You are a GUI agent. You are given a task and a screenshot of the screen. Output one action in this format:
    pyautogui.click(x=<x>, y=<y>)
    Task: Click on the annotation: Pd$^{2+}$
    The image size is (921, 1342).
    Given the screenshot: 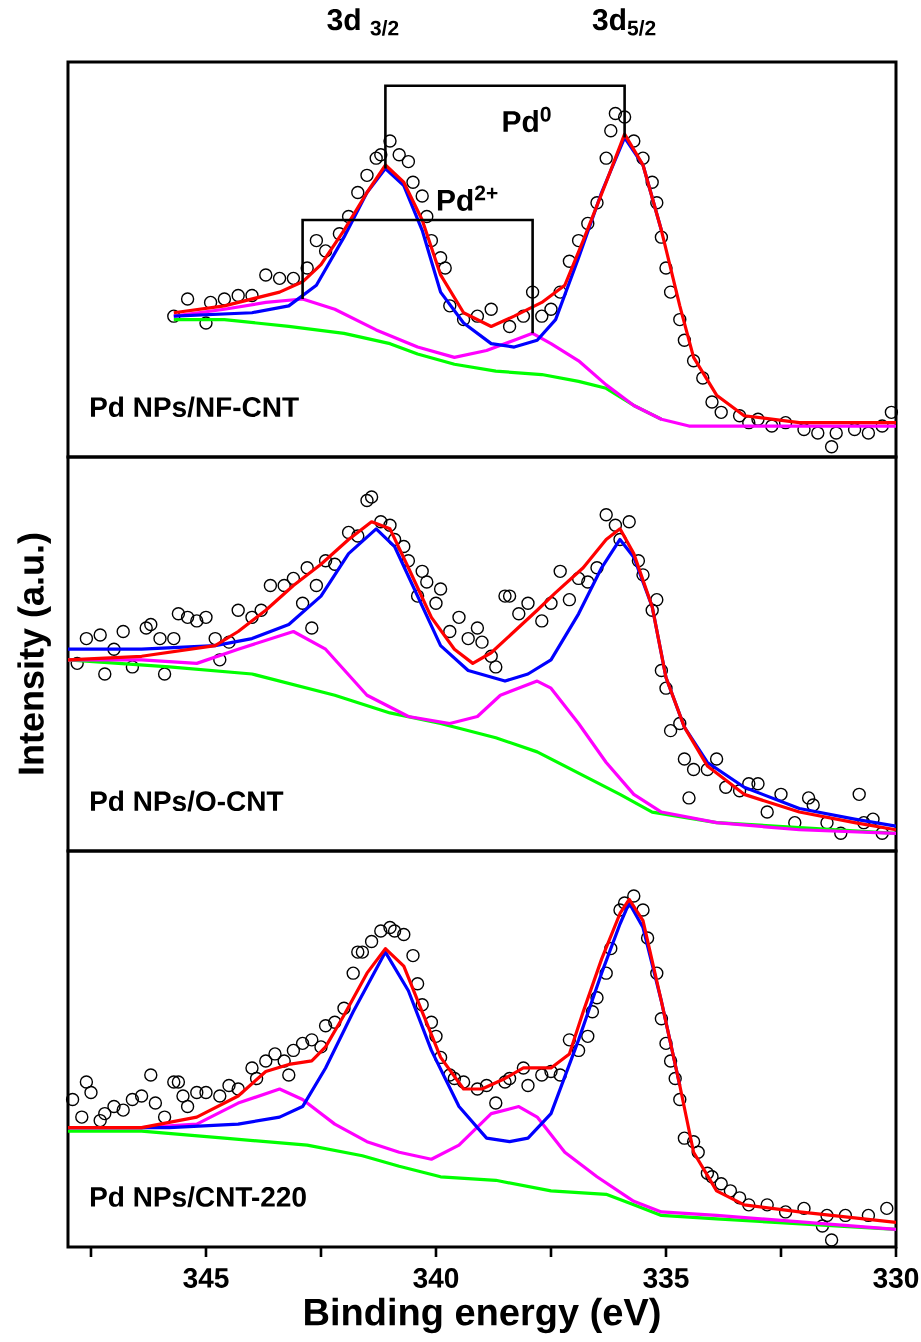 What is the action you would take?
    pyautogui.click(x=467, y=198)
    